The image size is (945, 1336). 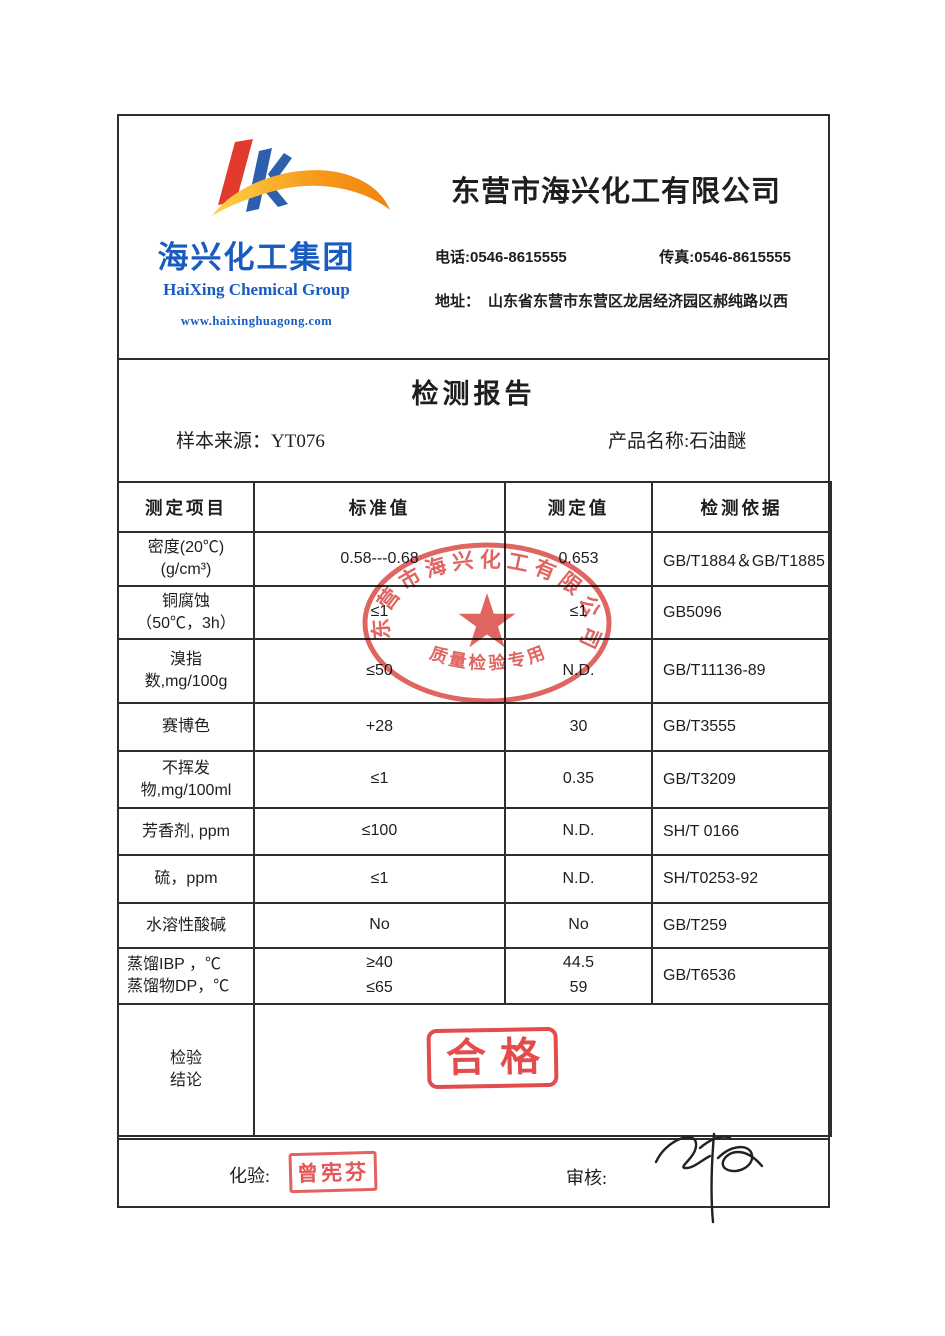 What do you see at coordinates (741, 507) in the screenshot?
I see `col-header-basis: 检测依据` at bounding box center [741, 507].